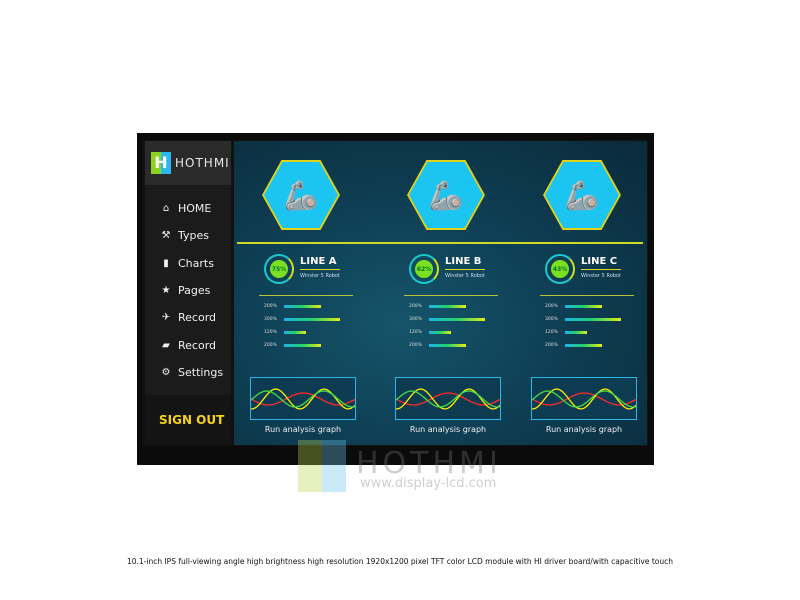  Describe the element at coordinates (166, 318) in the screenshot. I see `pin-icon: ✈` at that location.